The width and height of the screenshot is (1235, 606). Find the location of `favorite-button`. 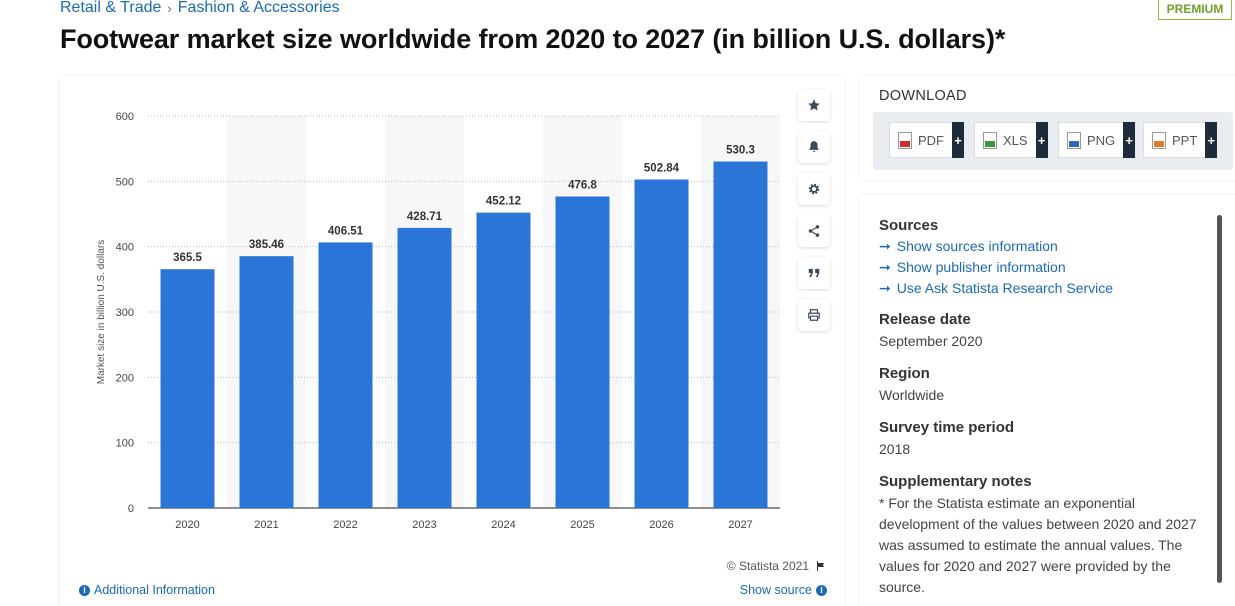

favorite-button is located at coordinates (814, 105).